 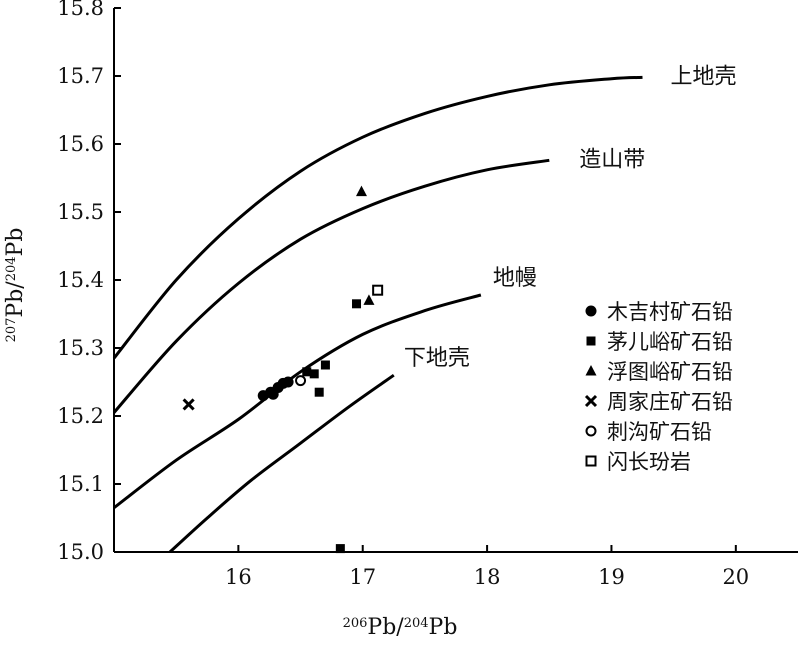 What do you see at coordinates (80, 212) in the screenshot?
I see `y-tick-label: 15.5` at bounding box center [80, 212].